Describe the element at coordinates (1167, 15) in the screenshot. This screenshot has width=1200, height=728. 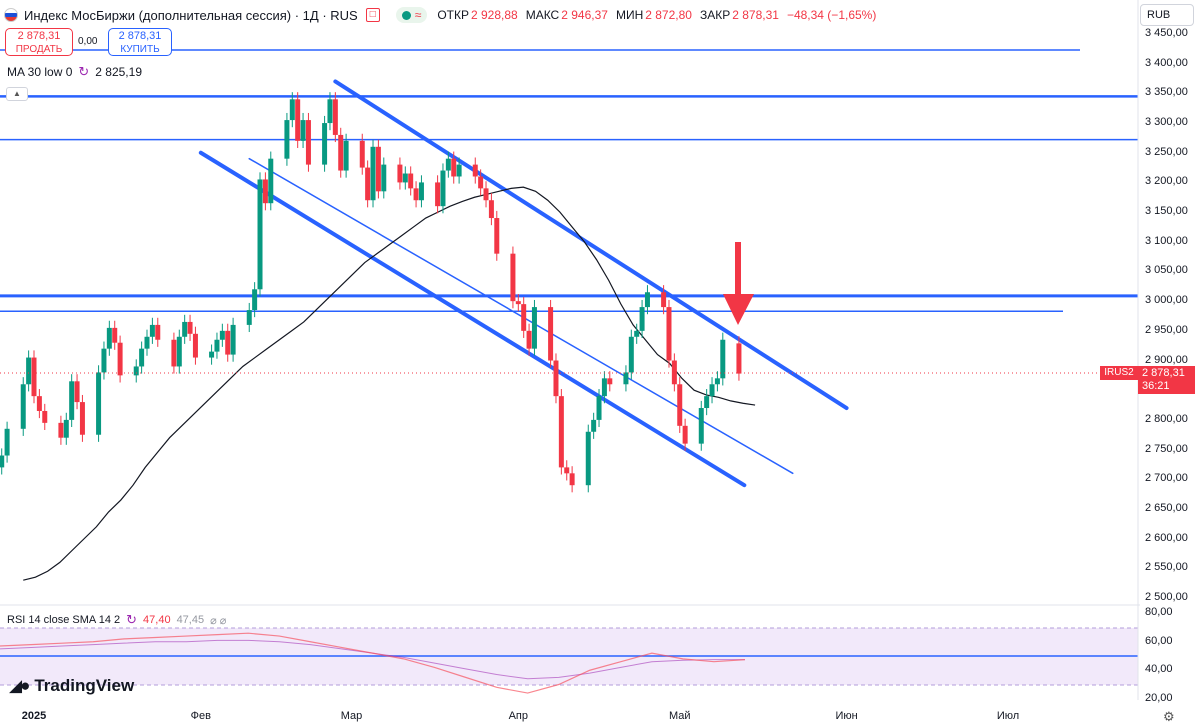
I see `currency-selector: RUB` at that location.